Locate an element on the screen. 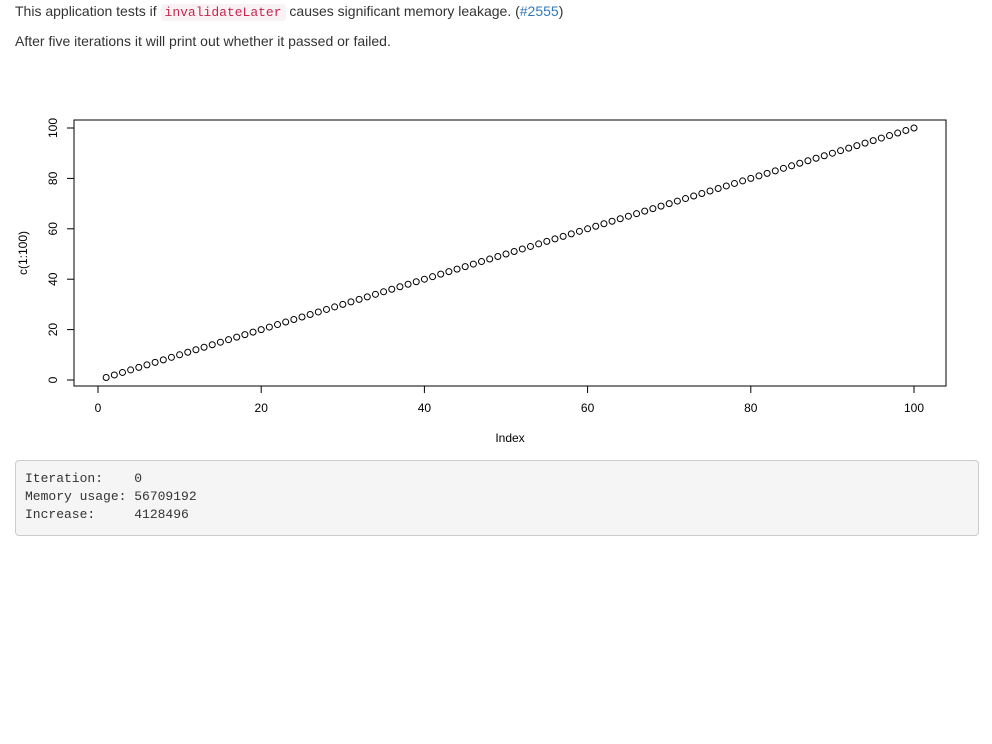 The width and height of the screenshot is (992, 744). x-tick-label: 60 is located at coordinates (588, 408).